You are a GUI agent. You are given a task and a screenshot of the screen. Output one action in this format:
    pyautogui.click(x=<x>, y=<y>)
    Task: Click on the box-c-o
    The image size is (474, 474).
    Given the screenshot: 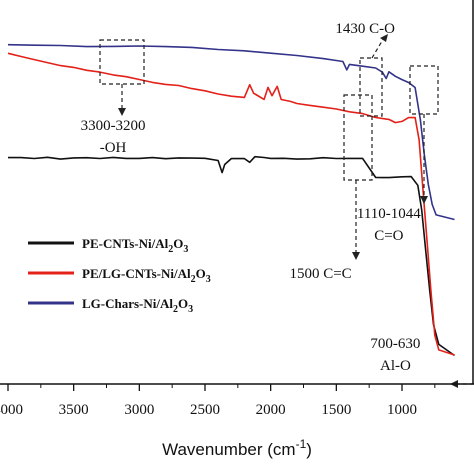 What is the action you would take?
    pyautogui.click(x=424, y=90)
    